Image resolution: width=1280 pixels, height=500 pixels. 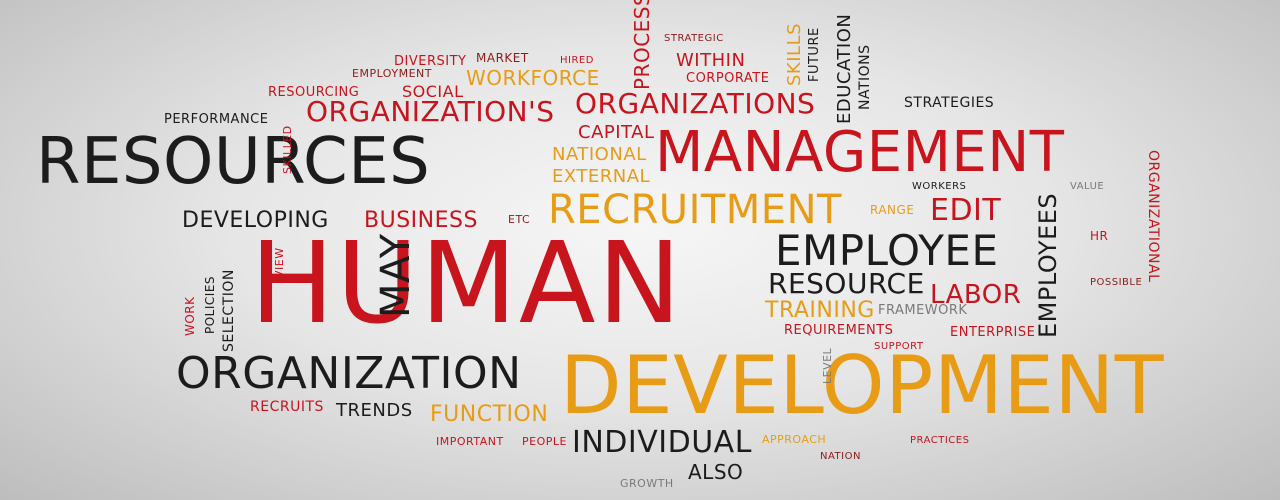 I want to click on word-requirements: REQUIREMENTS, so click(x=839, y=330).